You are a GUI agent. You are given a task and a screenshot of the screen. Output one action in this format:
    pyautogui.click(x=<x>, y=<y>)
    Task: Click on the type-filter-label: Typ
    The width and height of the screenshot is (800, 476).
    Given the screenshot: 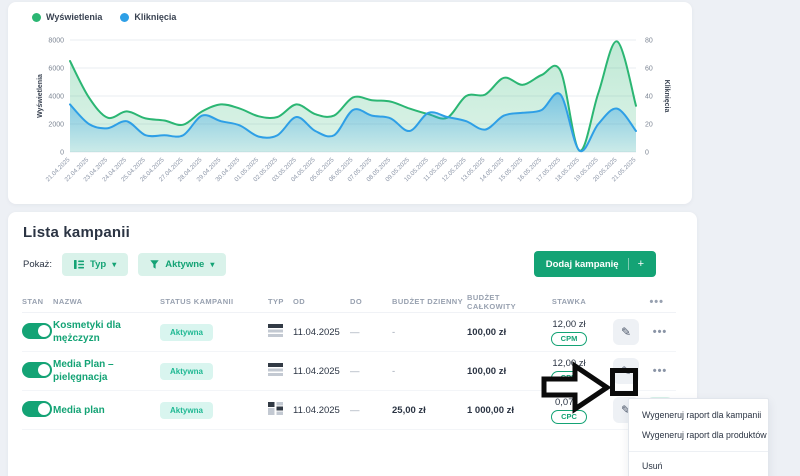 What is the action you would take?
    pyautogui.click(x=98, y=264)
    